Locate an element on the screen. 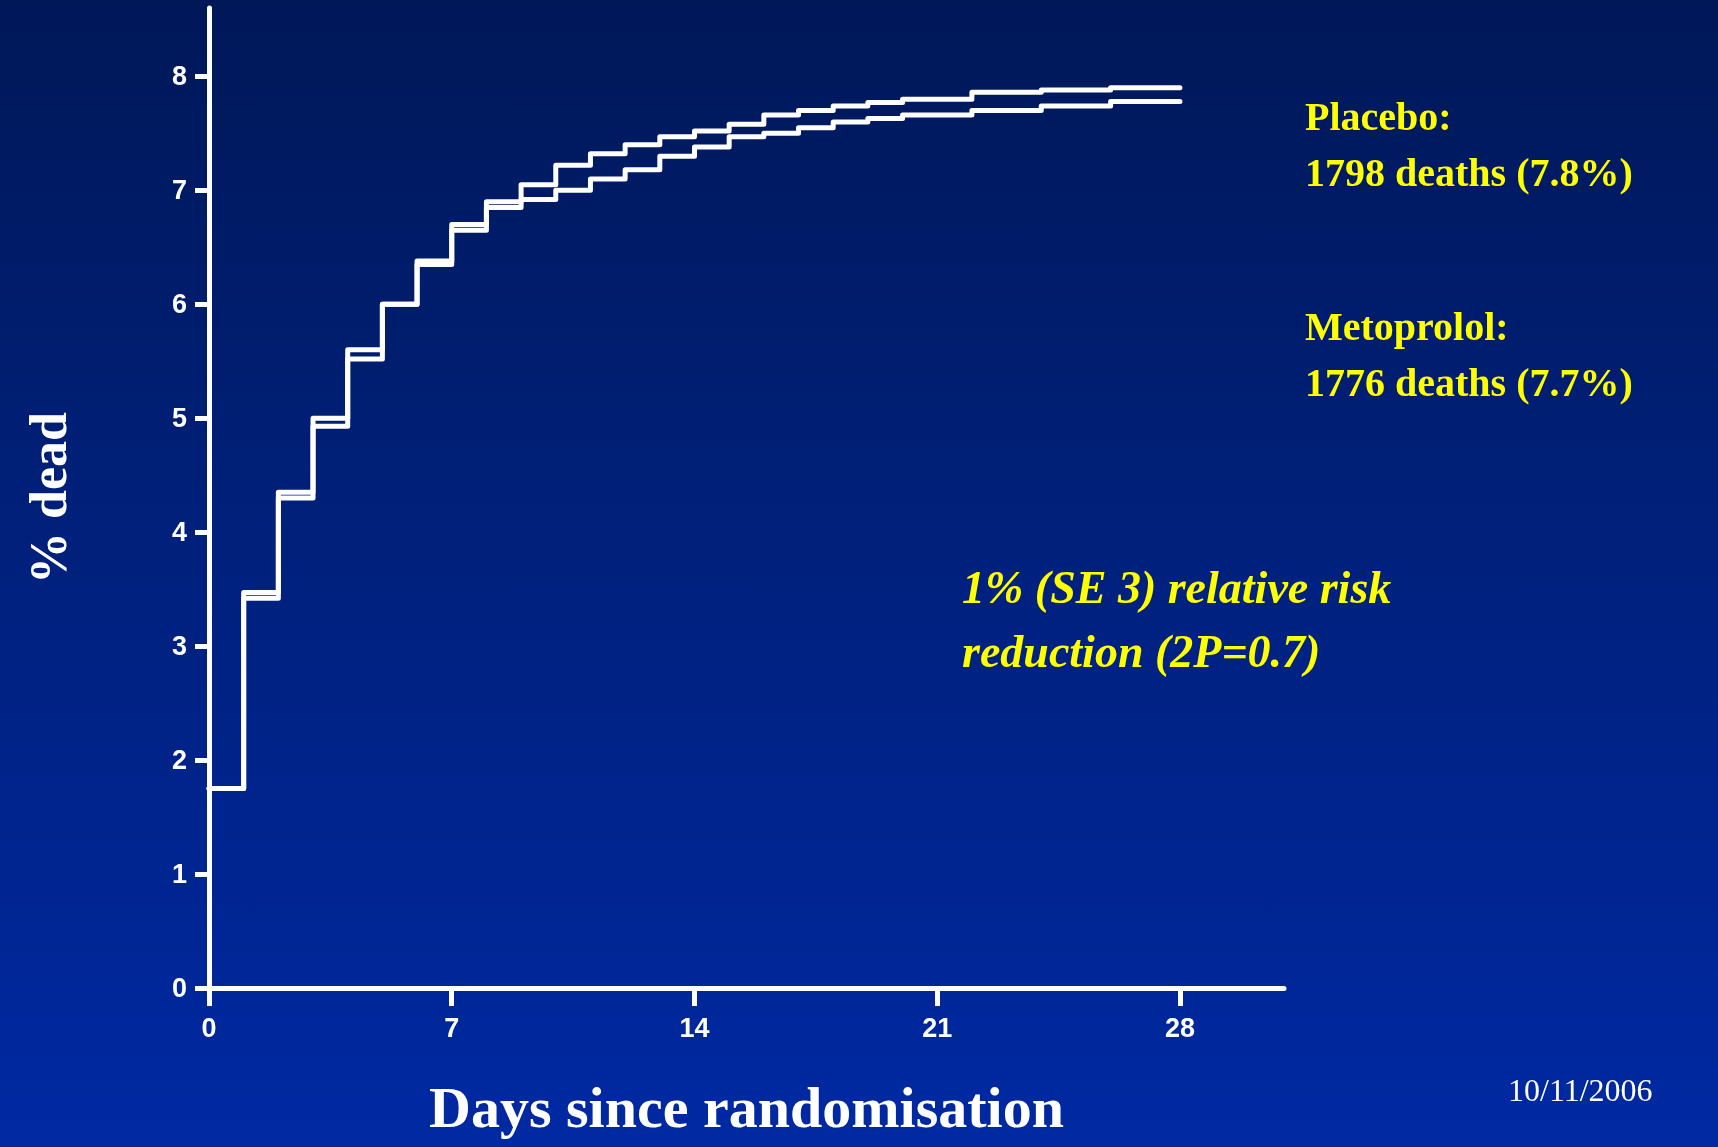  y-tick-label: 3 is located at coordinates (179, 646).